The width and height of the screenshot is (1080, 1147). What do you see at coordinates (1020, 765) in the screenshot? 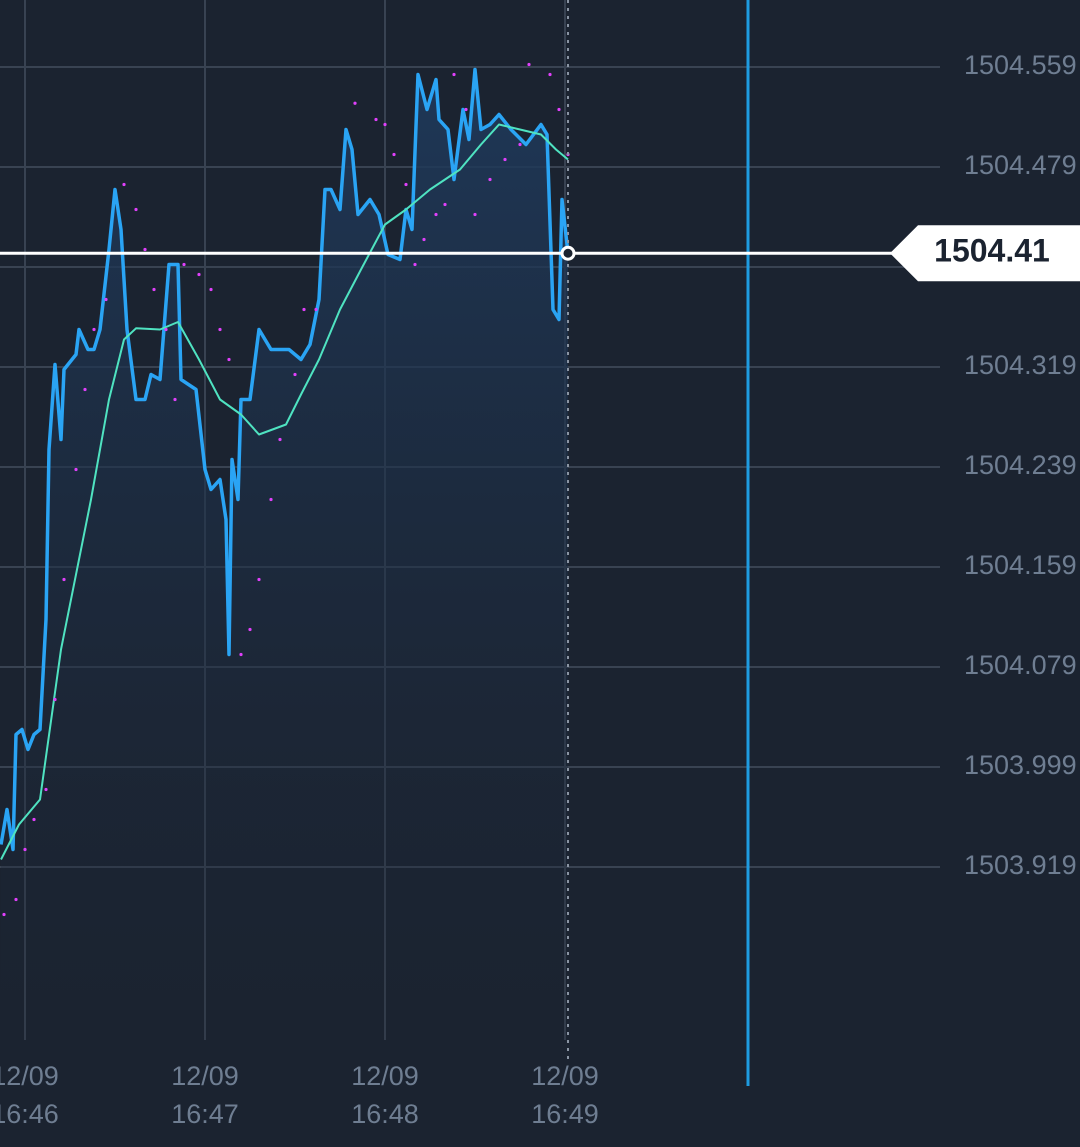
I see `y-tick-label: 1503.999` at bounding box center [1020, 765].